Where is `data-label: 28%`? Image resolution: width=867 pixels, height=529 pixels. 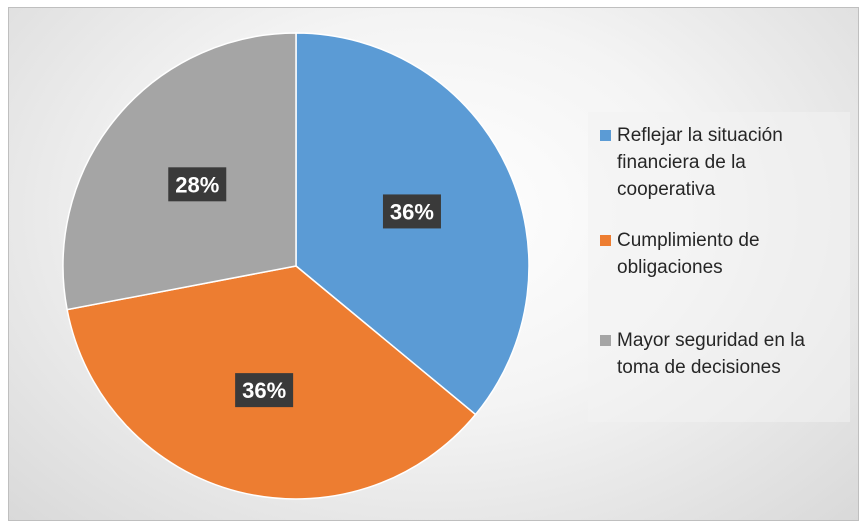
data-label: 28% is located at coordinates (197, 184).